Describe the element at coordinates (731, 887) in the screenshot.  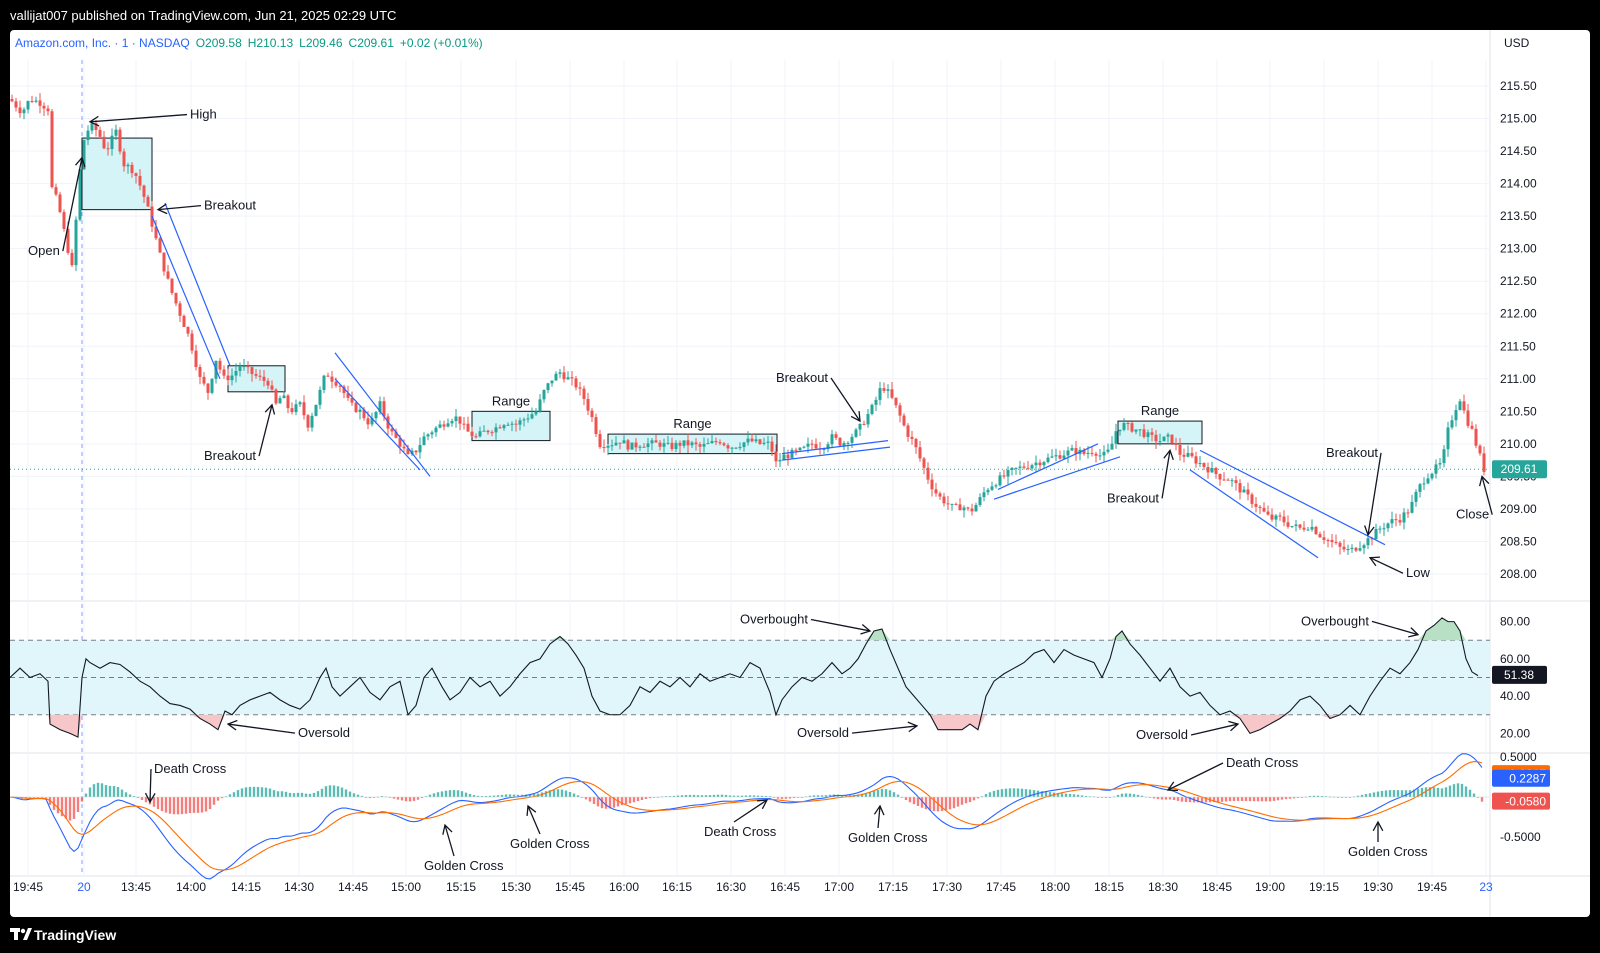
I see `time-tick: 16:30` at that location.